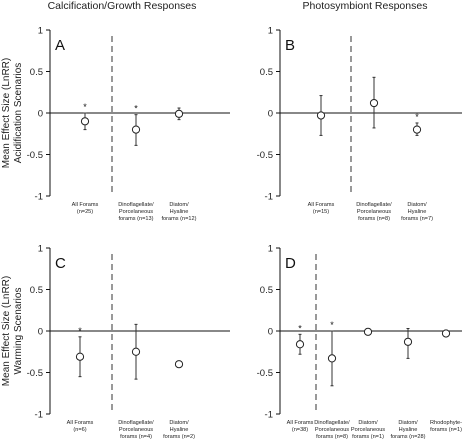 This screenshot has height=440, width=474. Describe the element at coordinates (18, 113) in the screenshot. I see `y-axis-label-top-2: Acidification Scenarios` at that location.